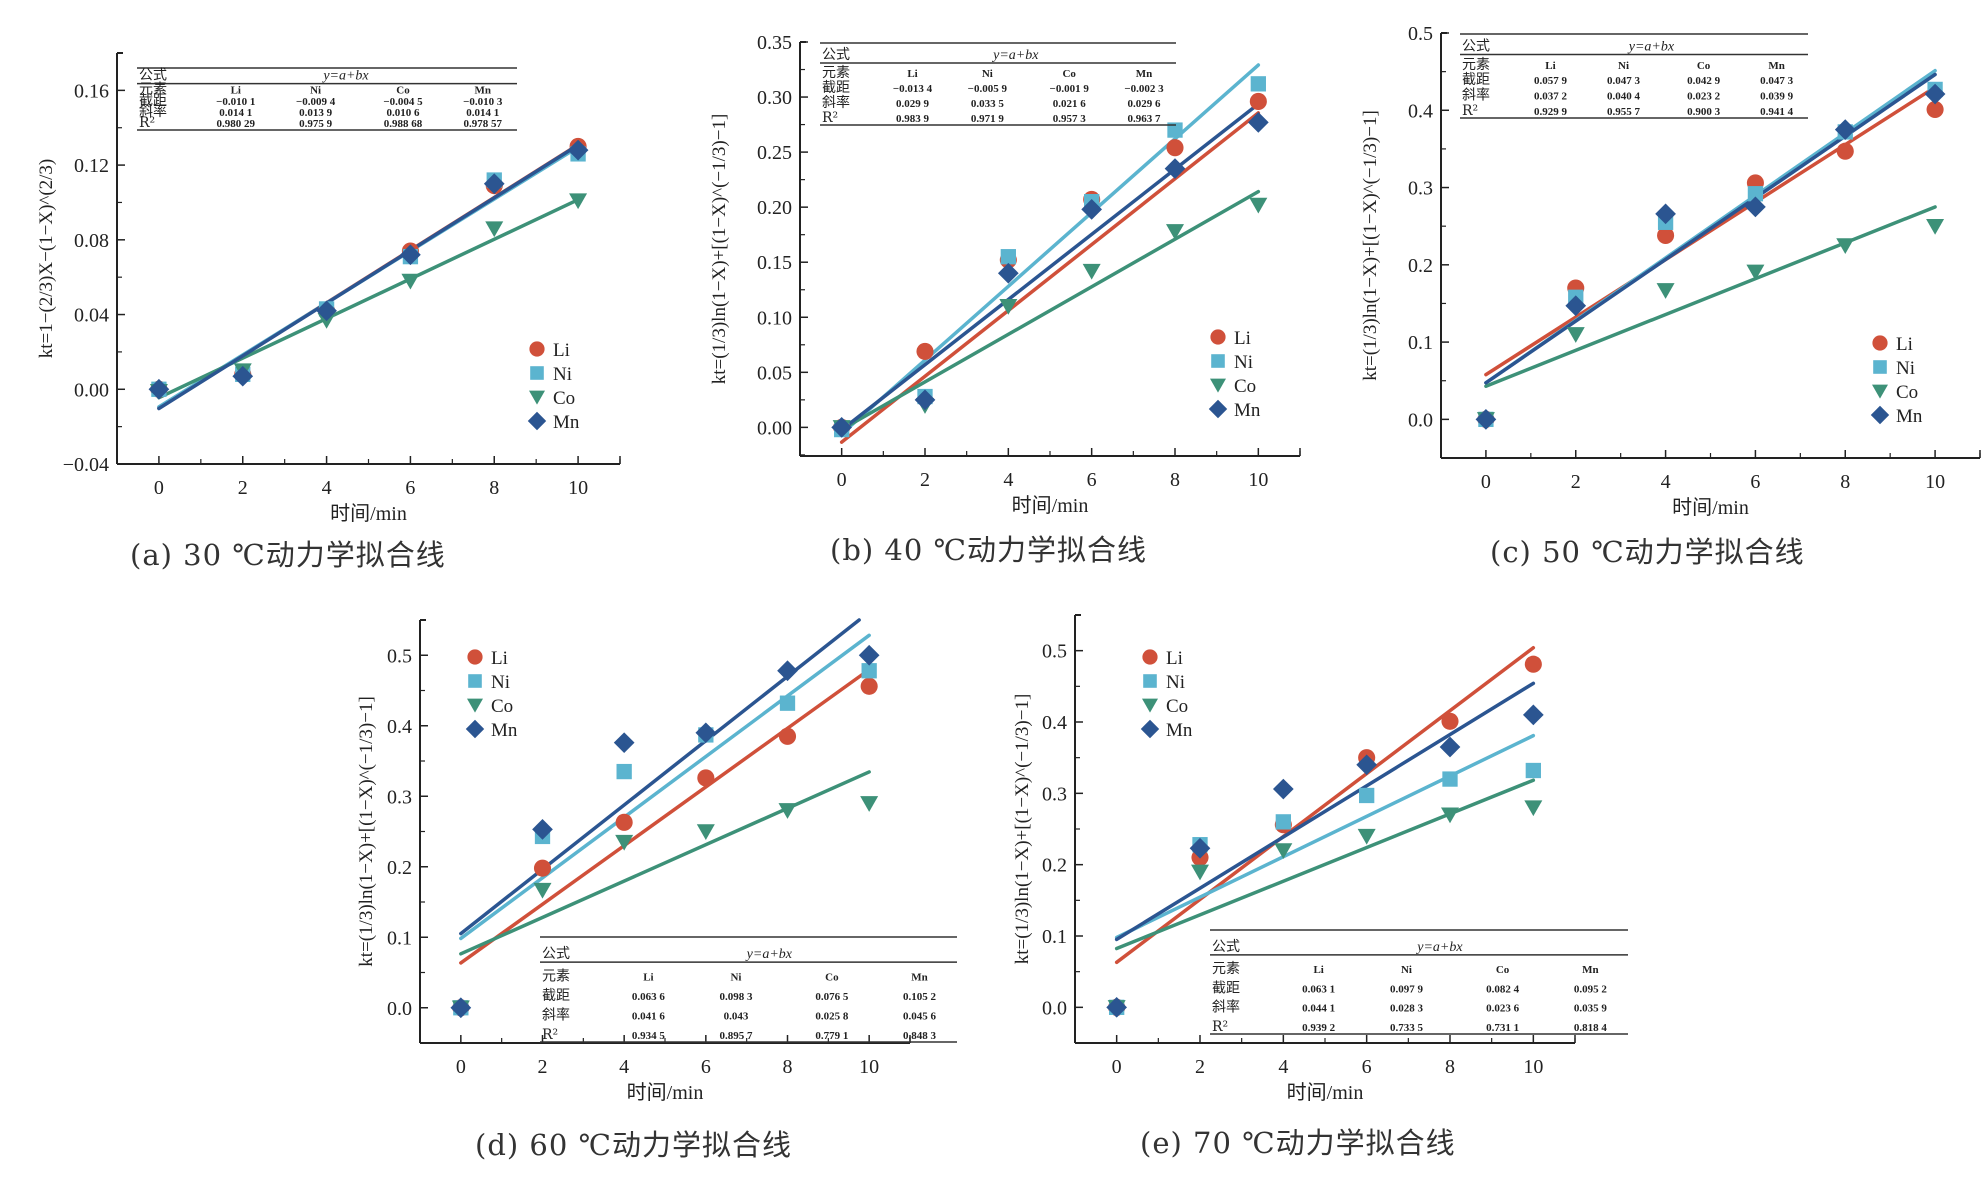 The height and width of the screenshot is (1195, 1985). What do you see at coordinates (774, 318) in the screenshot?
I see `y-tick-label: 0.10` at bounding box center [774, 318].